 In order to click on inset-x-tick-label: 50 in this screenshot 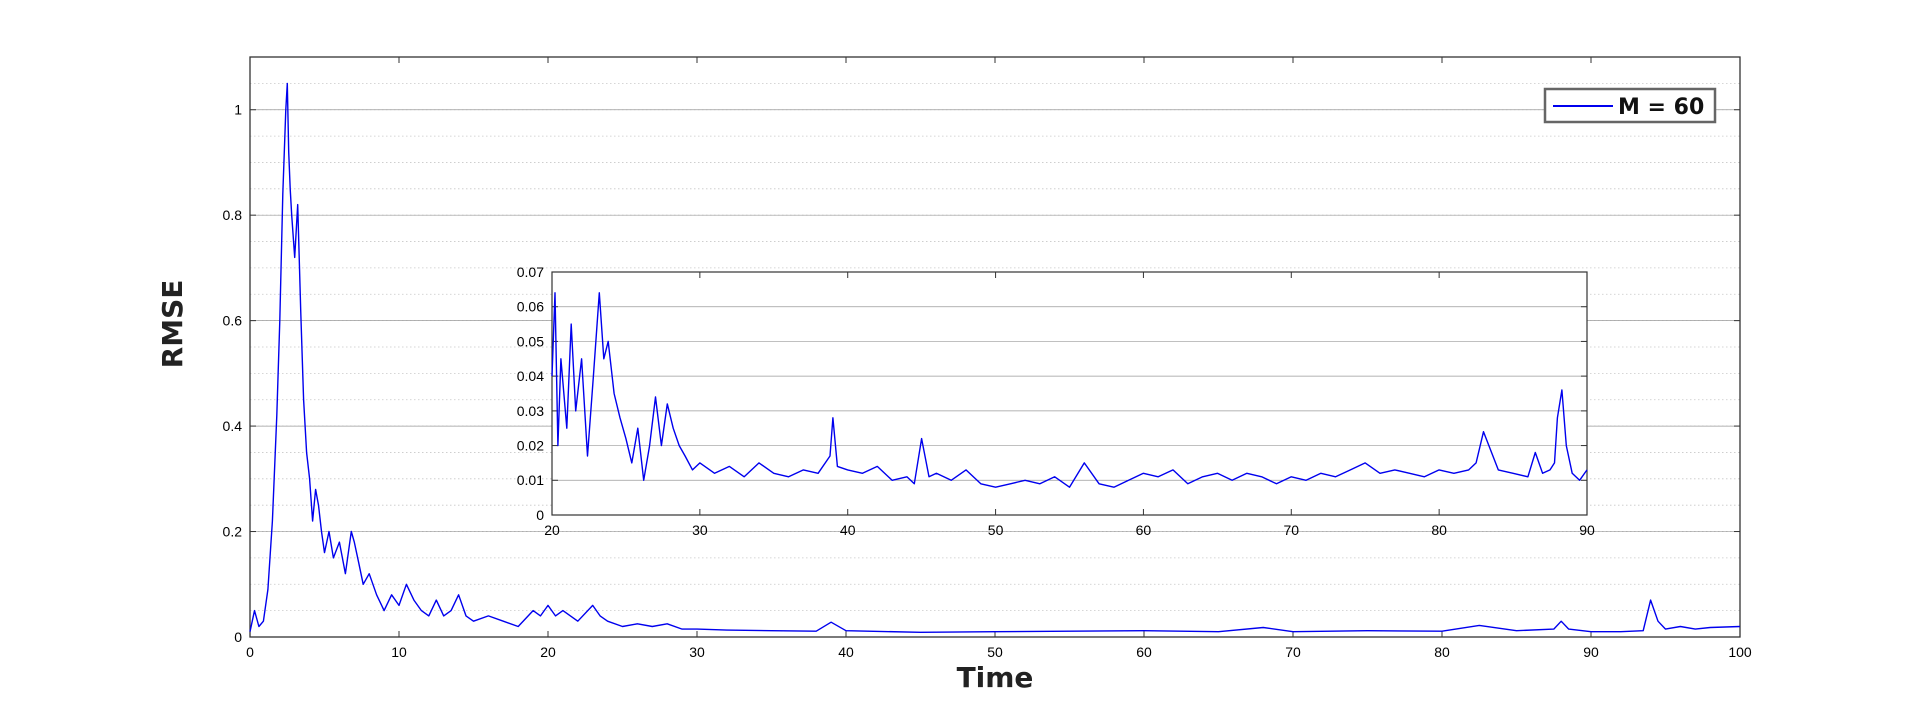, I will do `click(996, 530)`.